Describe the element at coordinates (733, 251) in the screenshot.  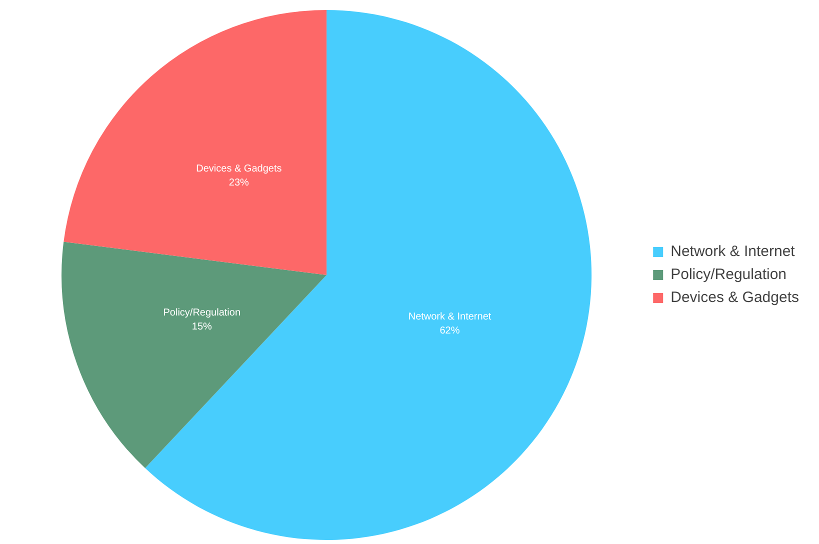
I see `legend-label: Network & Internet` at that location.